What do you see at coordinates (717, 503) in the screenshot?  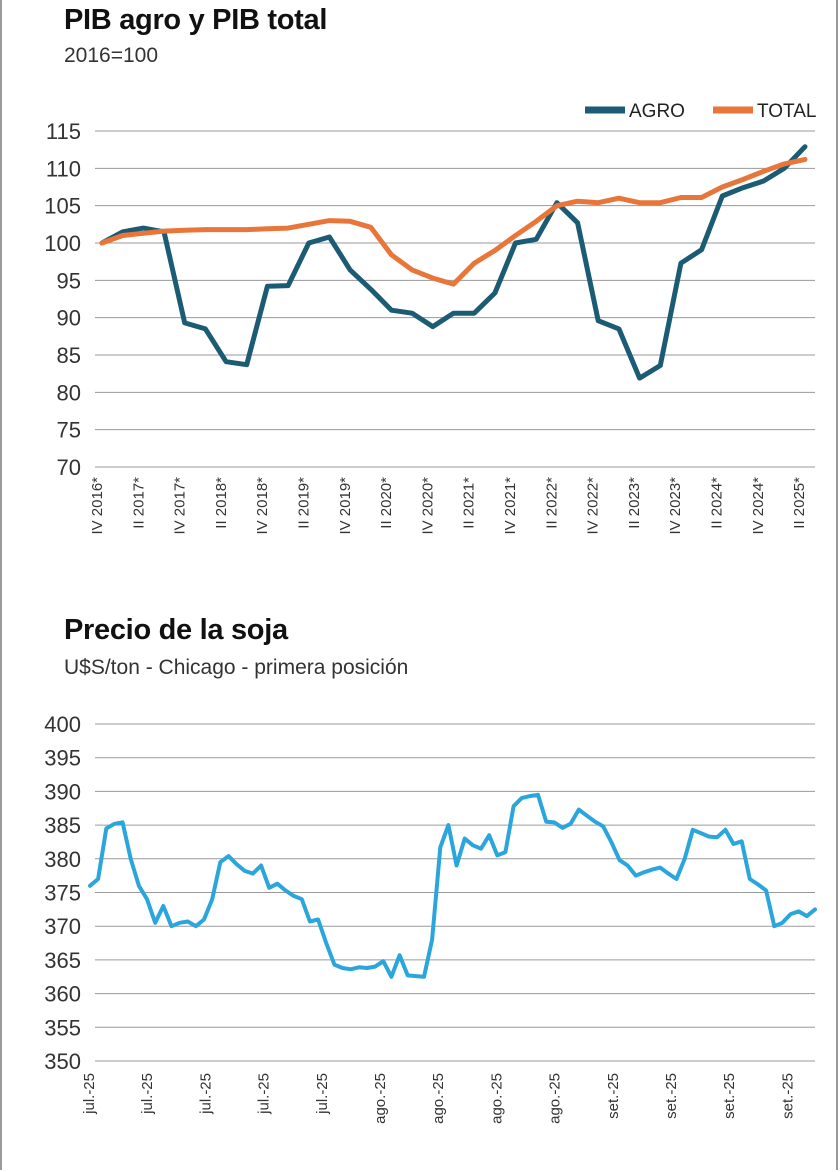 I see `x-tick-label: II 2024*` at bounding box center [717, 503].